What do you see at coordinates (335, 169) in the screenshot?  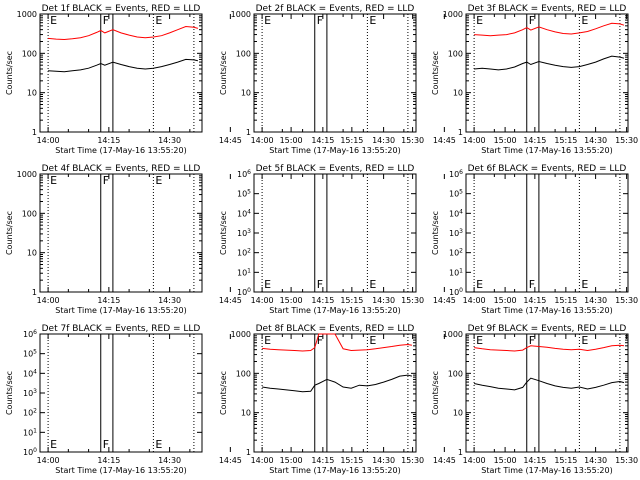 I see `panel-title: Det 5f BLACK = Events, RED = LLD` at bounding box center [335, 169].